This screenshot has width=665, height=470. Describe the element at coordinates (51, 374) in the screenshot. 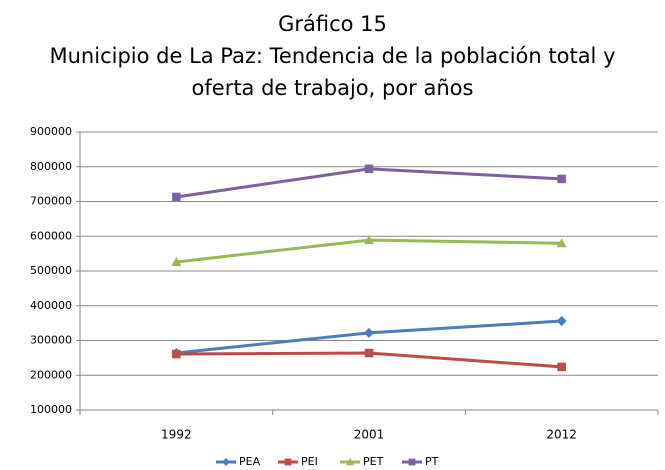

I see `y-tick-label: 200000` at that location.